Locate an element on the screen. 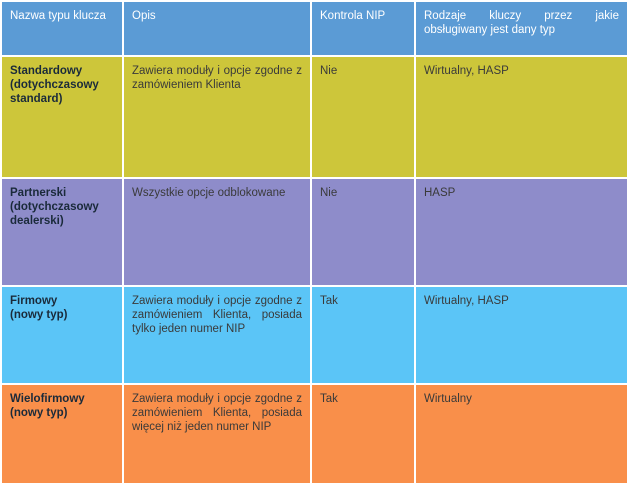 Image resolution: width=627 pixels, height=495 pixels. header-description: Opis is located at coordinates (217, 28).